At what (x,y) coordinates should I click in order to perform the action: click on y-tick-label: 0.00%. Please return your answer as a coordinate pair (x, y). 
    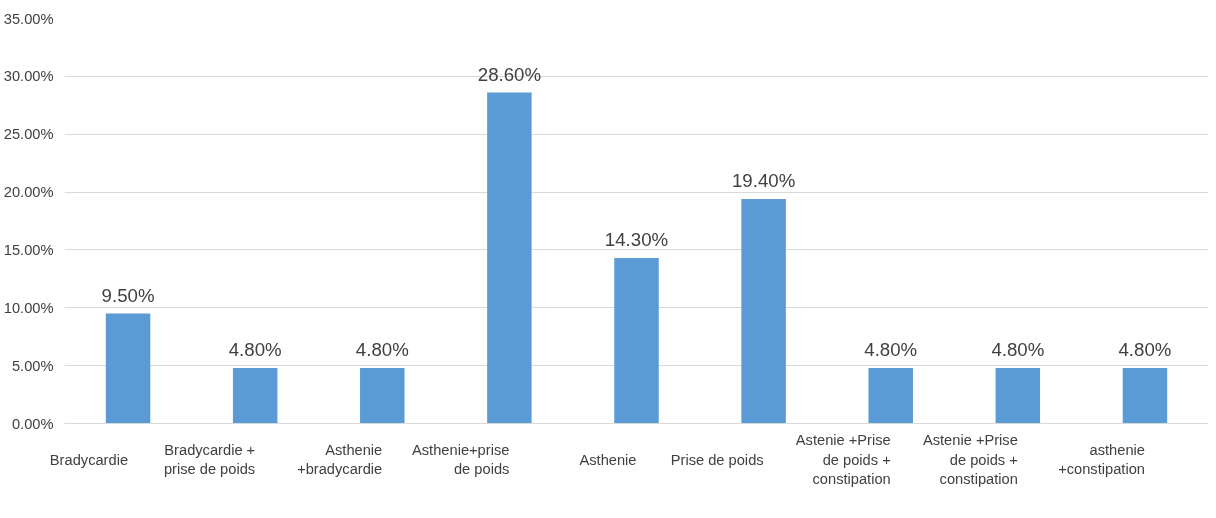
    Looking at the image, I should click on (32, 423).